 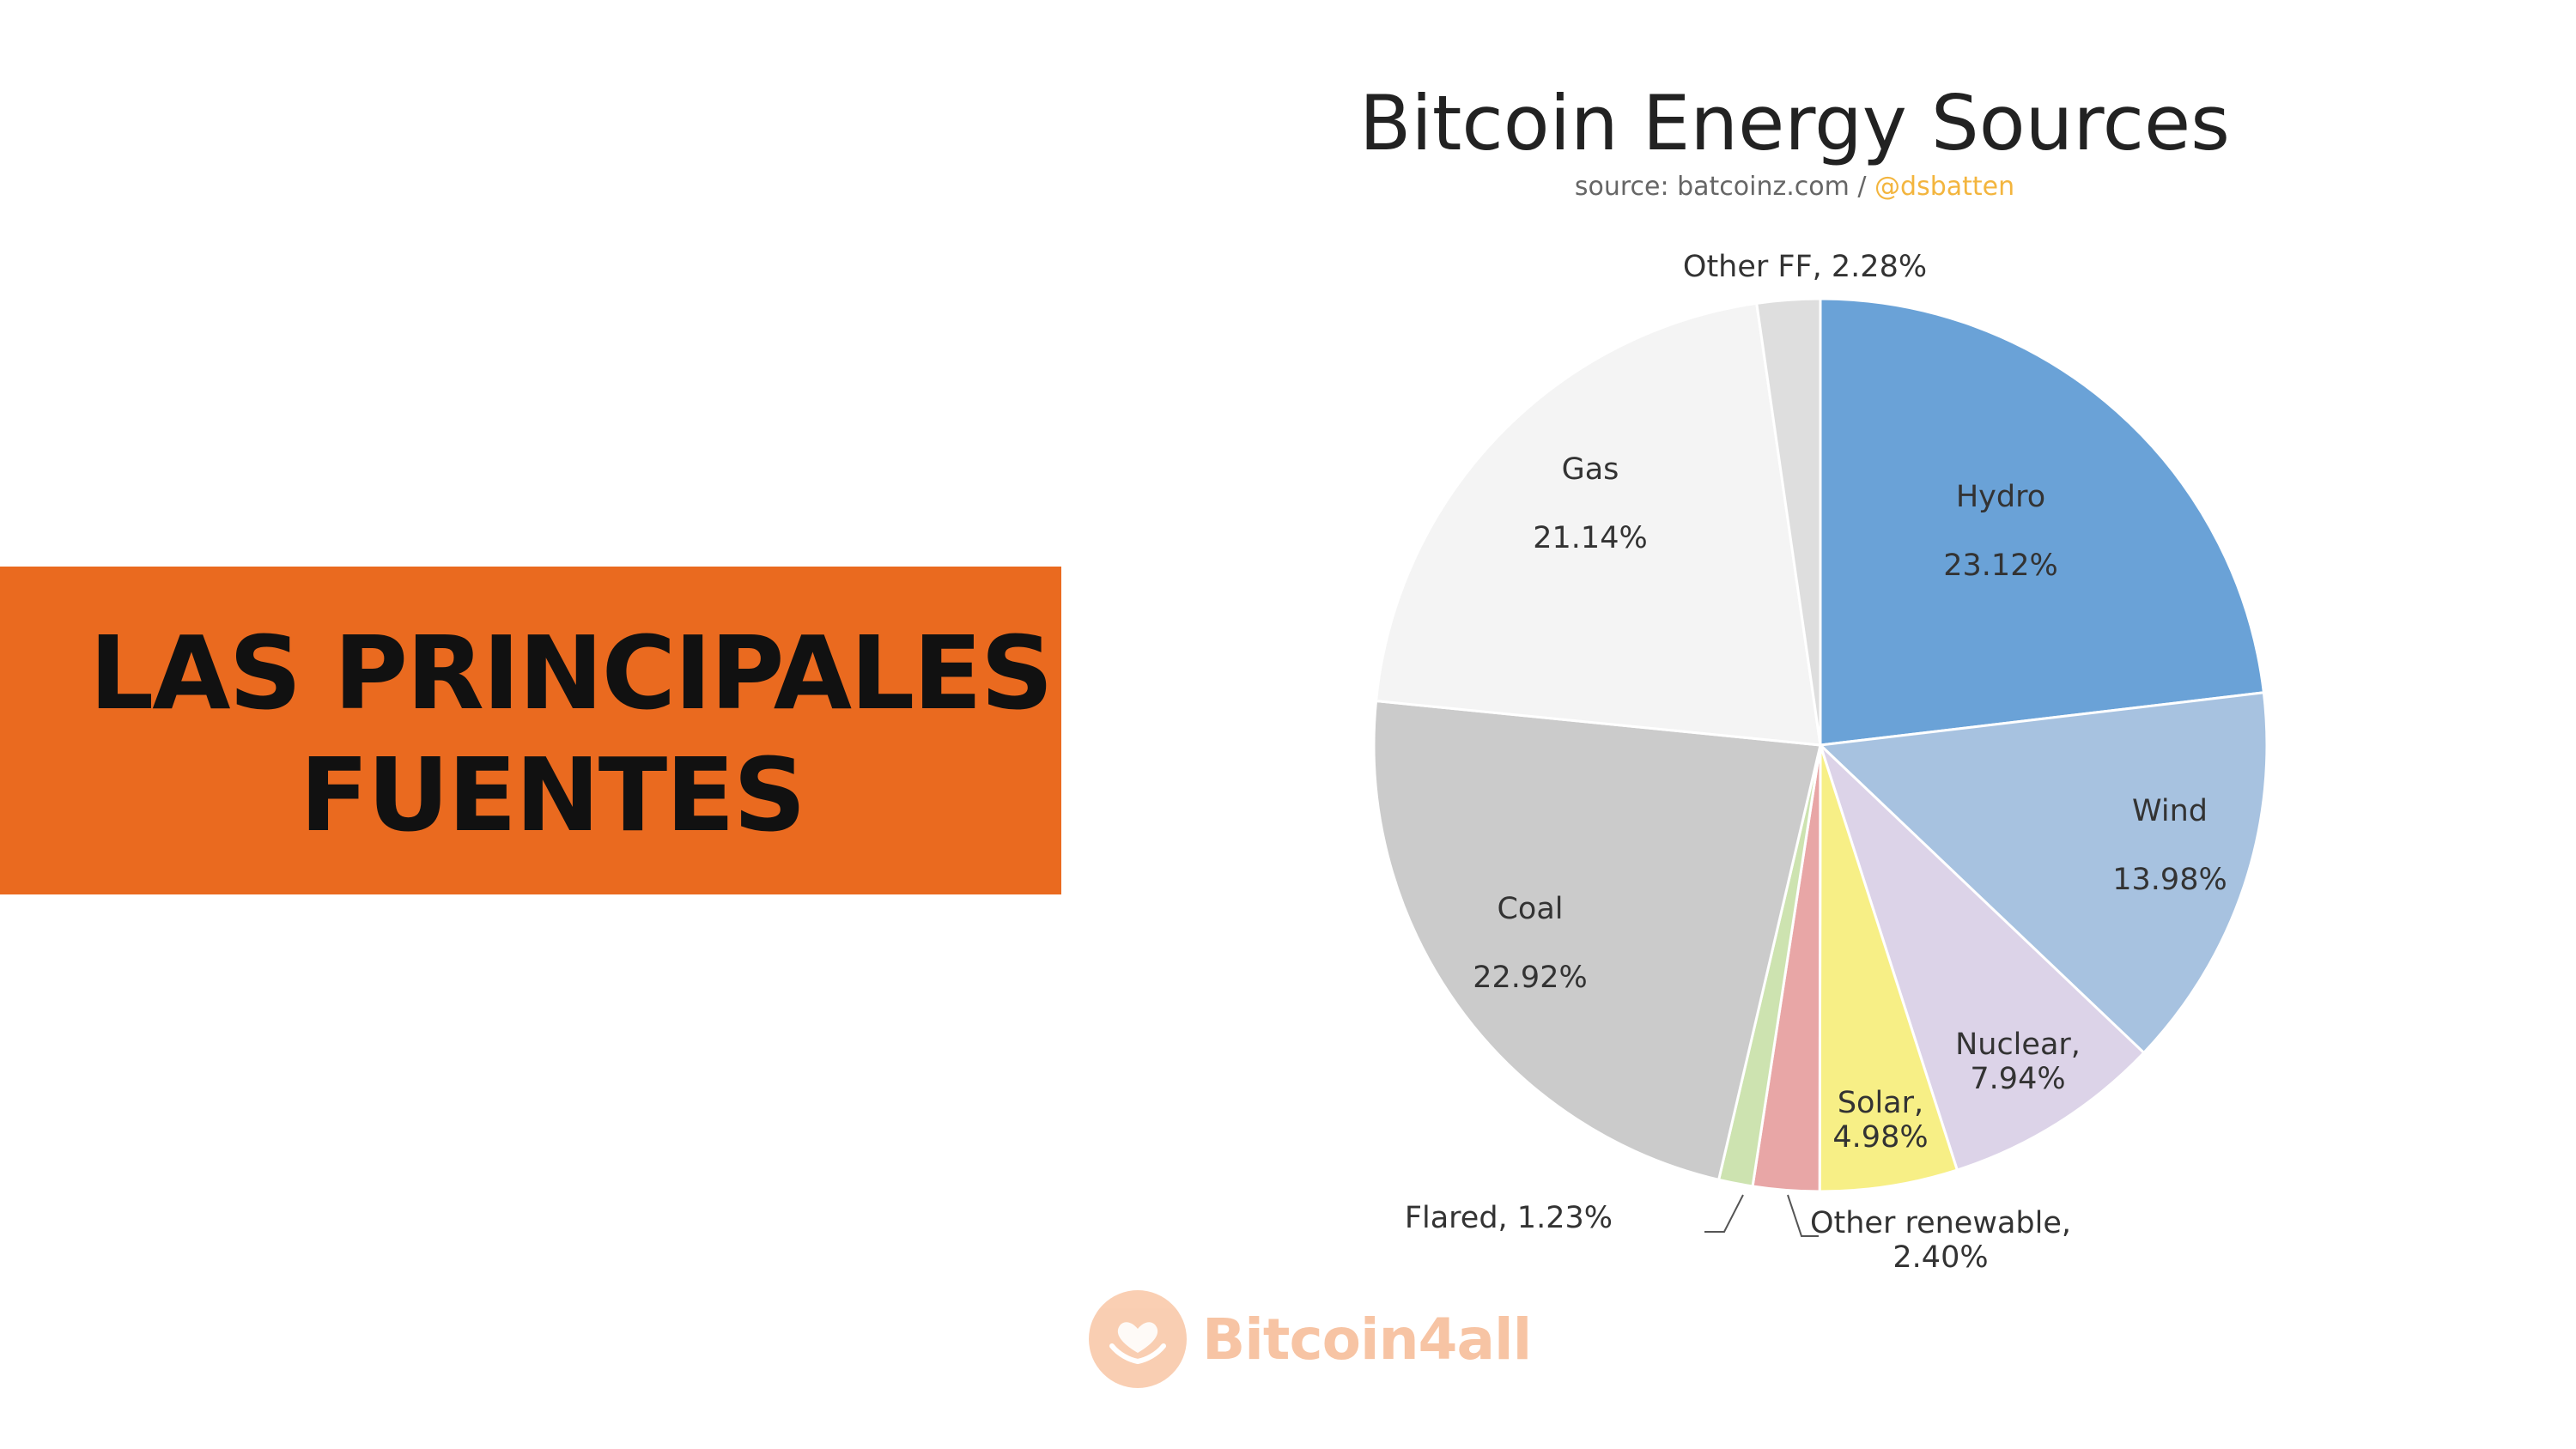 What do you see at coordinates (1940, 1257) in the screenshot?
I see `slice-value-other-renewable: 2.40%` at bounding box center [1940, 1257].